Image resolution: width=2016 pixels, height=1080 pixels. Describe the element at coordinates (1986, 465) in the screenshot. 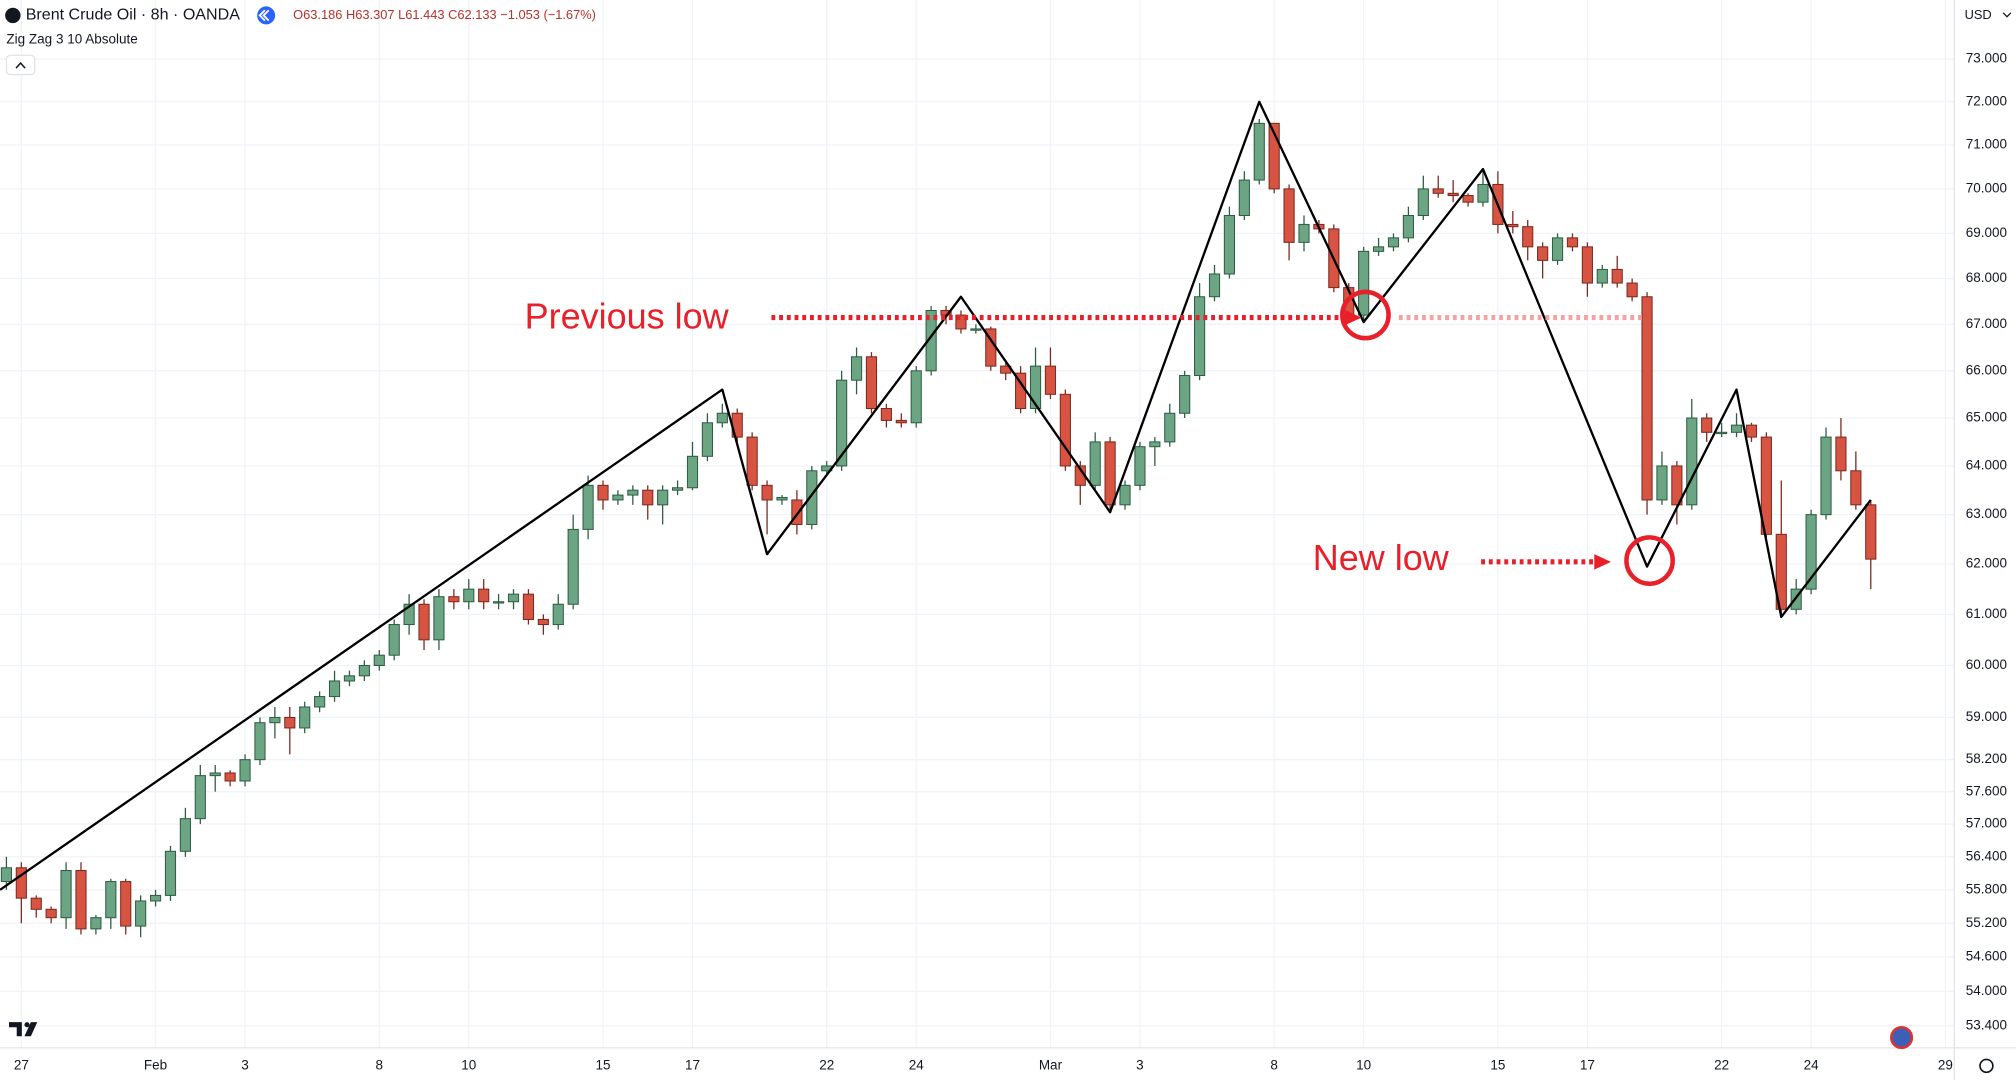

I see `y-tick-label: 64.000` at that location.